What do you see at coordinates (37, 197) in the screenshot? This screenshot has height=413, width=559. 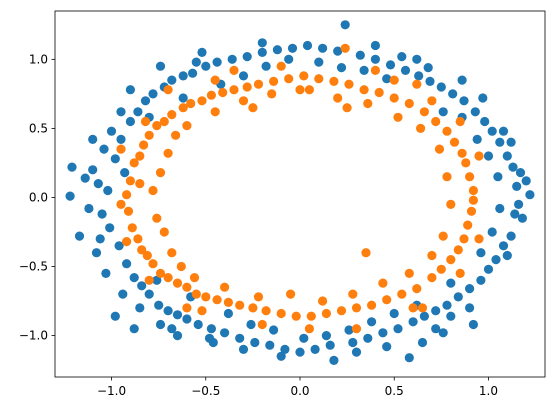 I see `y-axis: −1.0 −0.5 0.0 0.5 1.0` at bounding box center [37, 197].